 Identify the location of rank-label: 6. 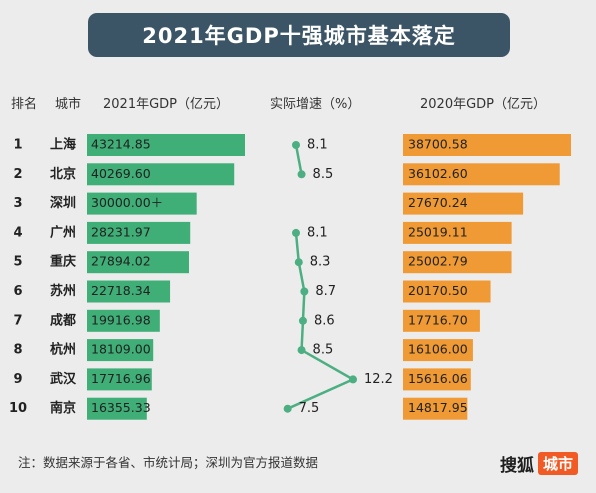
(17, 291).